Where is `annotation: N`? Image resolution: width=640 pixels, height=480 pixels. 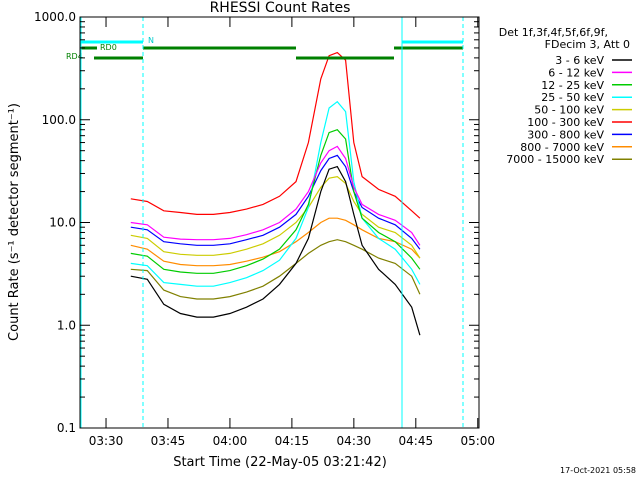 annotation: N is located at coordinates (151, 40).